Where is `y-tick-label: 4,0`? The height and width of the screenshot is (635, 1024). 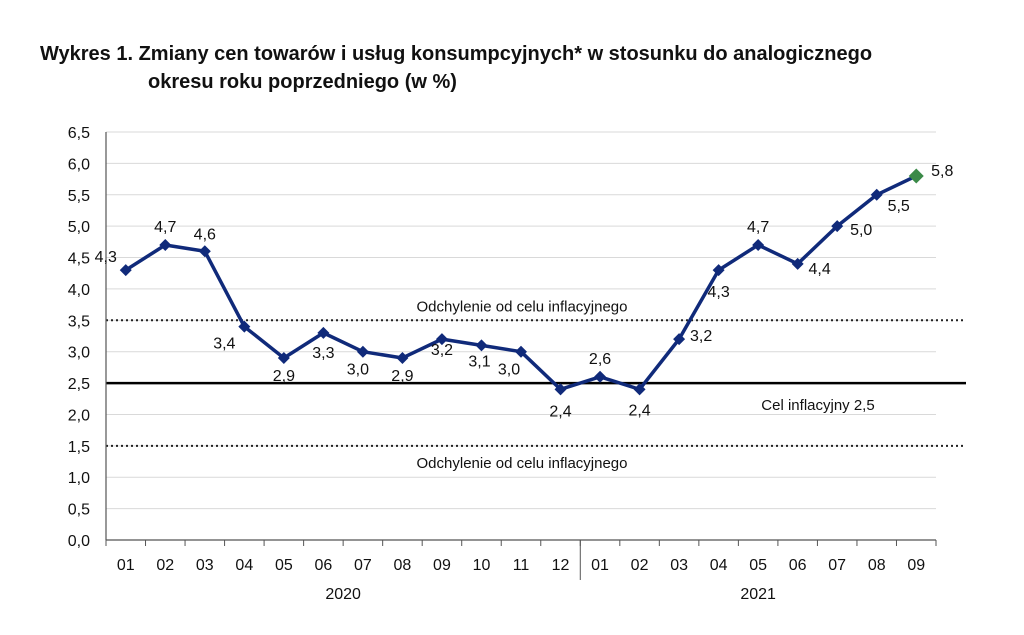
y-tick-label: 4,0 is located at coordinates (79, 290).